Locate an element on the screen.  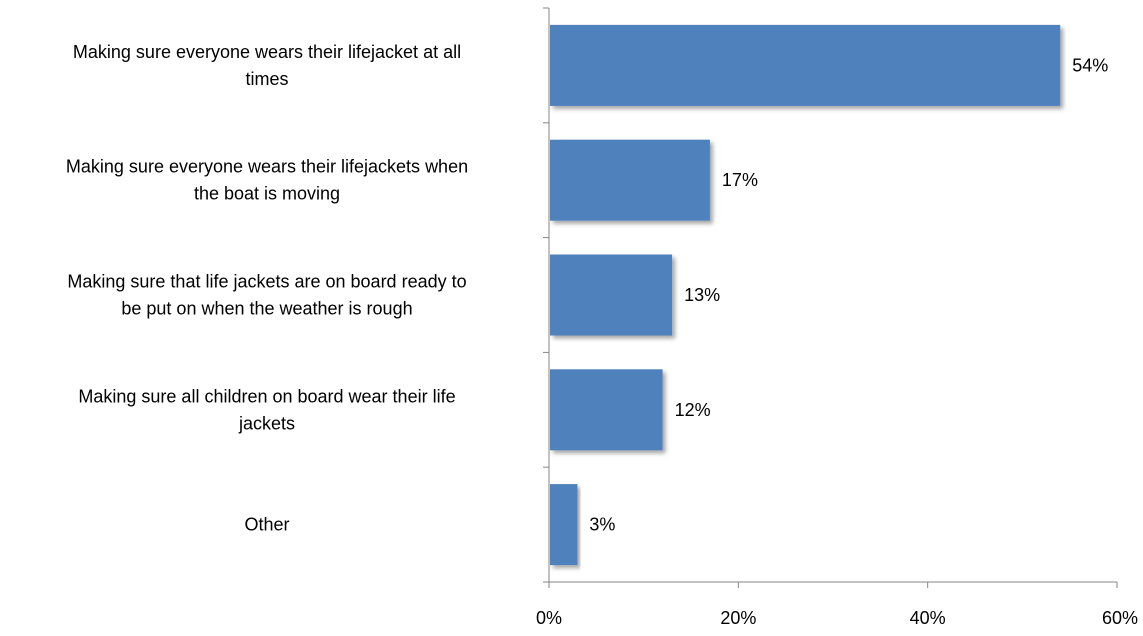
data-label: 3% is located at coordinates (602, 525).